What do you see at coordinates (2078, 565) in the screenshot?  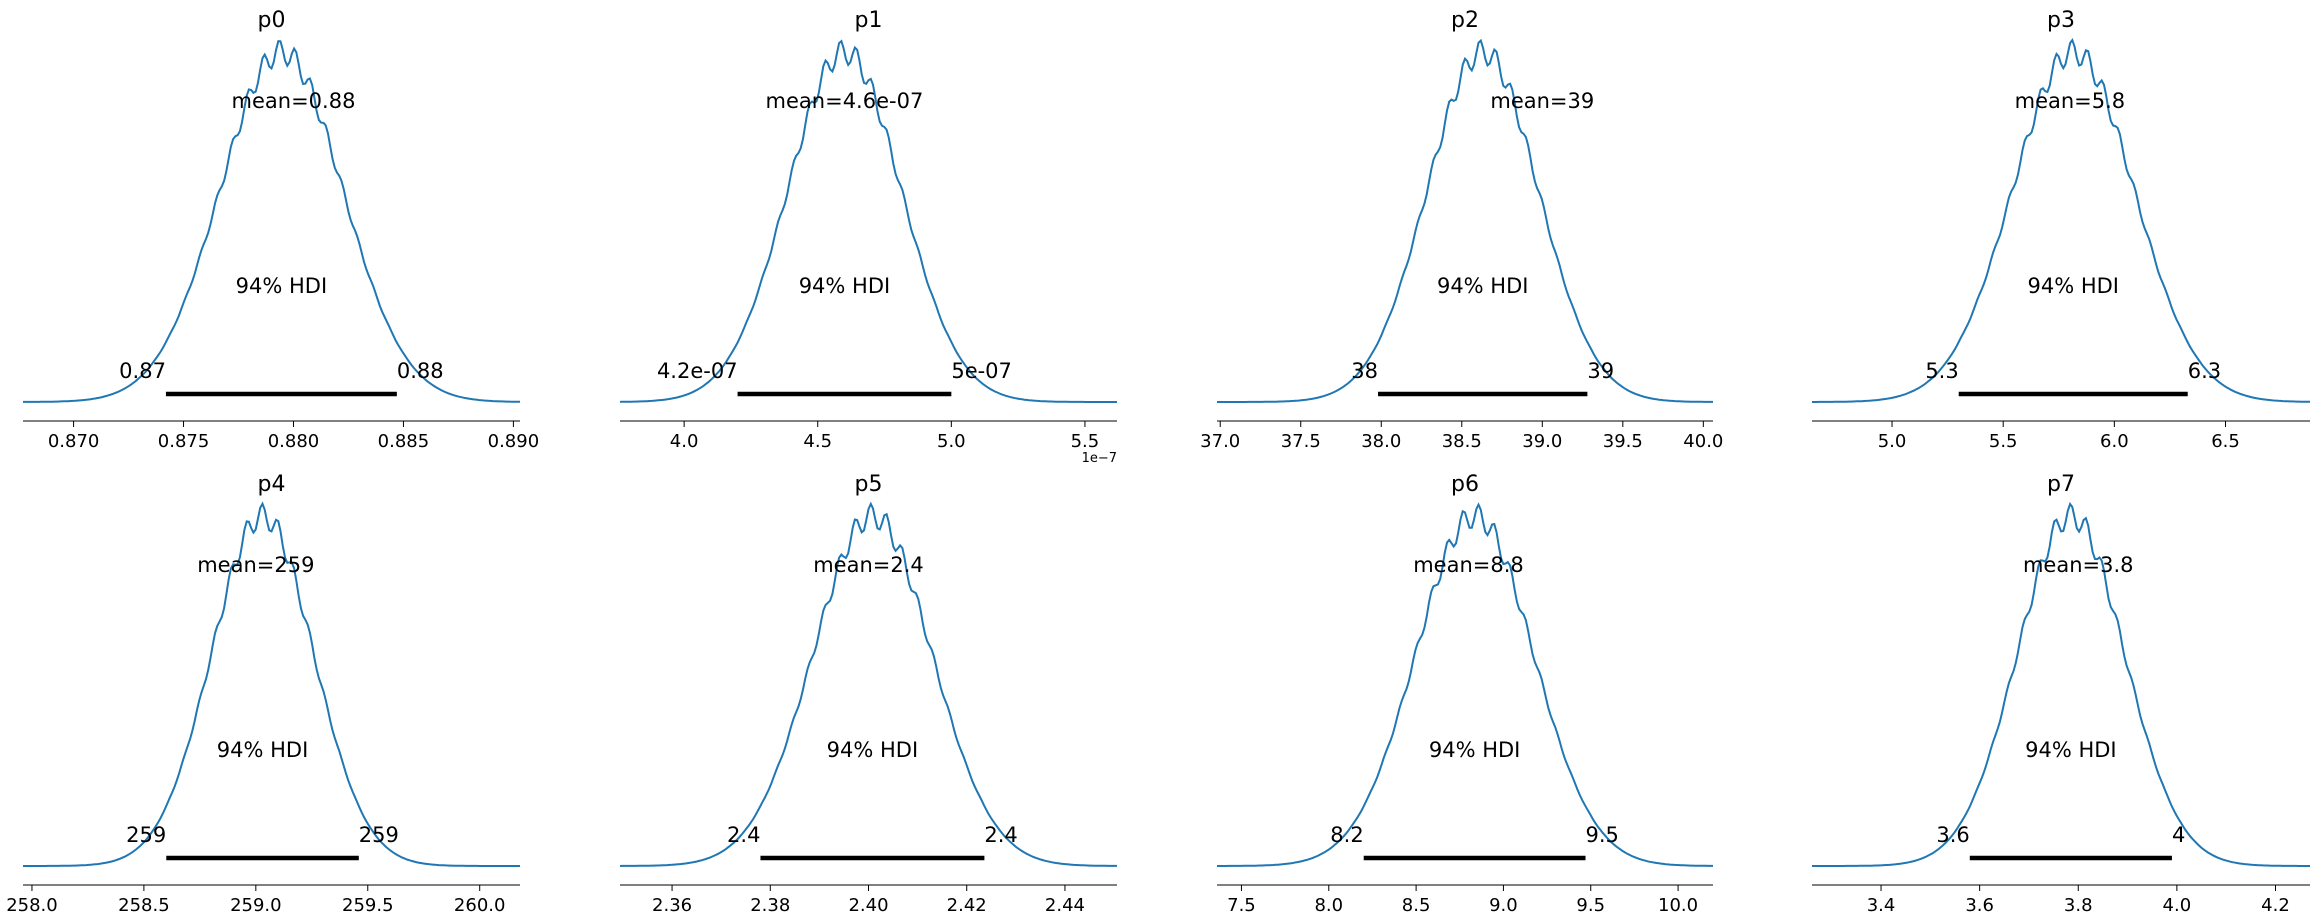 I see `mean-label: mean=3.8` at bounding box center [2078, 565].